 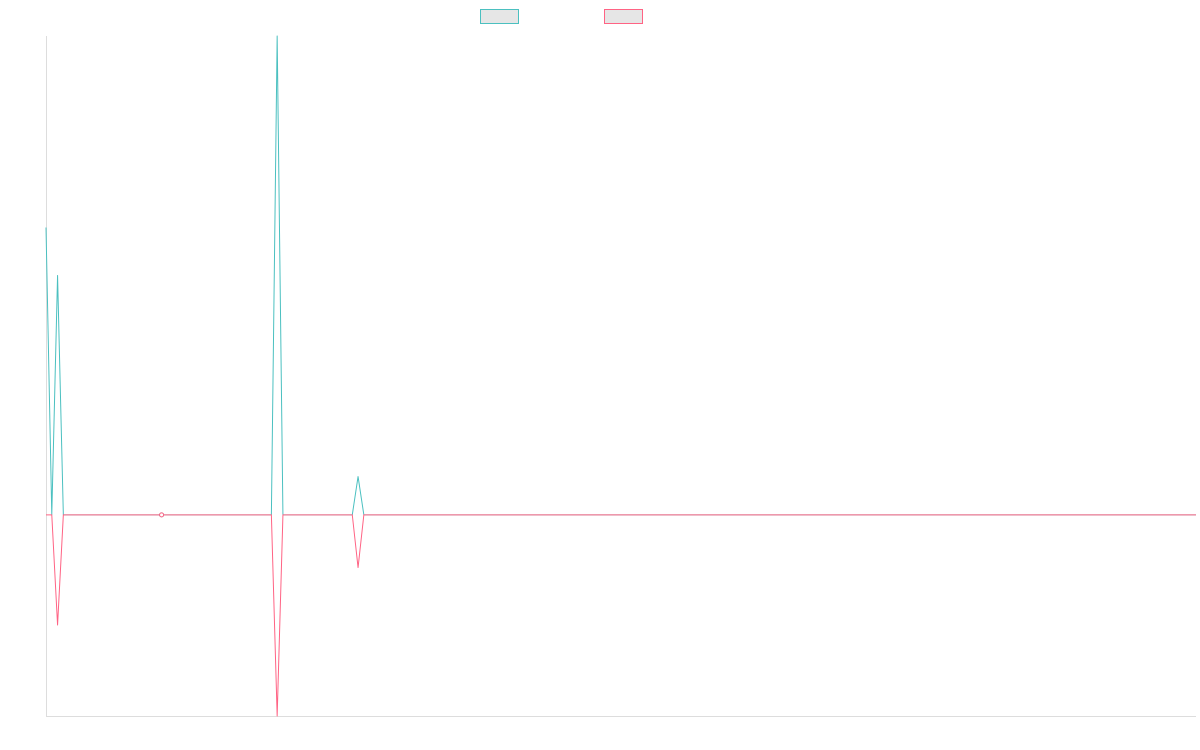 I want to click on data-point-marker, so click(x=162, y=515).